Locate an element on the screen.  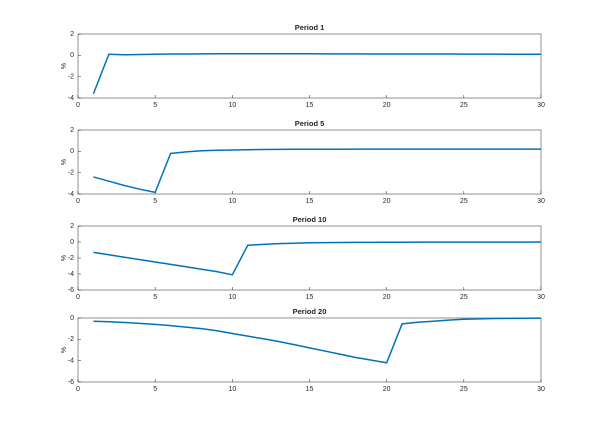
subplot-title: Period 1 is located at coordinates (310, 27).